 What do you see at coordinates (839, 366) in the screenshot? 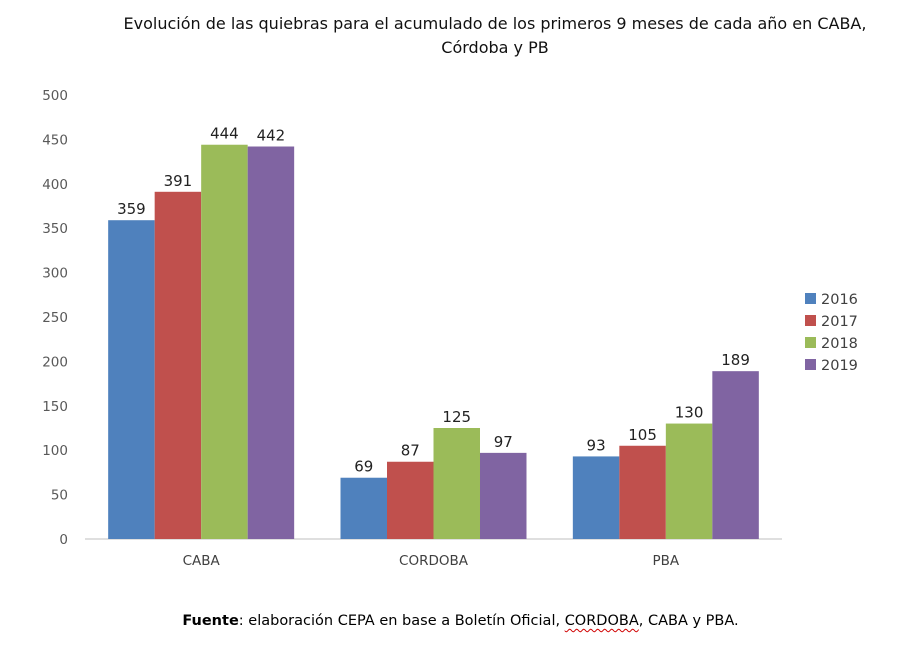
I see `legend-label-2019: 2019` at bounding box center [839, 366].